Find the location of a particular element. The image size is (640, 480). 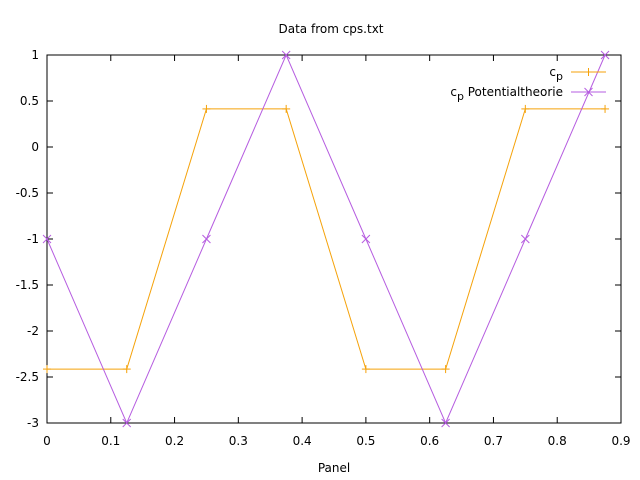

legend-label: cp is located at coordinates (556, 74).